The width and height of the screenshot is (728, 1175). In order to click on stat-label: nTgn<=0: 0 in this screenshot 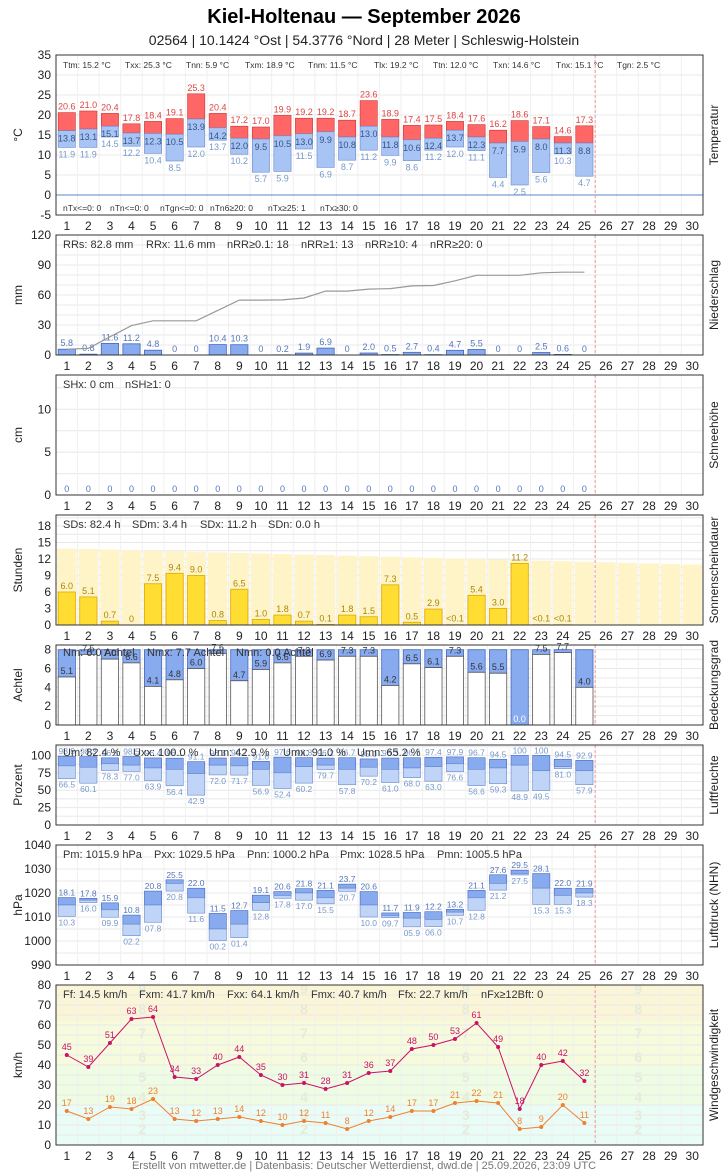, I will do `click(182, 208)`.